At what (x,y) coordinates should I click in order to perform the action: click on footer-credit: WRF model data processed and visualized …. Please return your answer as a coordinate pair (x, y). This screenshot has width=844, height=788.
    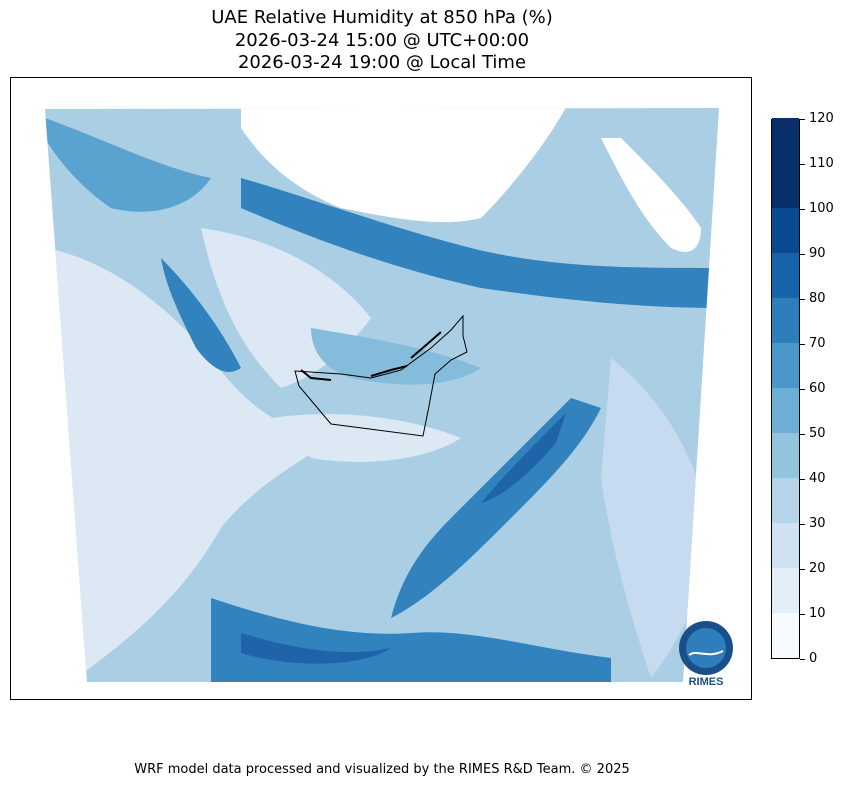
    Looking at the image, I should click on (382, 769).